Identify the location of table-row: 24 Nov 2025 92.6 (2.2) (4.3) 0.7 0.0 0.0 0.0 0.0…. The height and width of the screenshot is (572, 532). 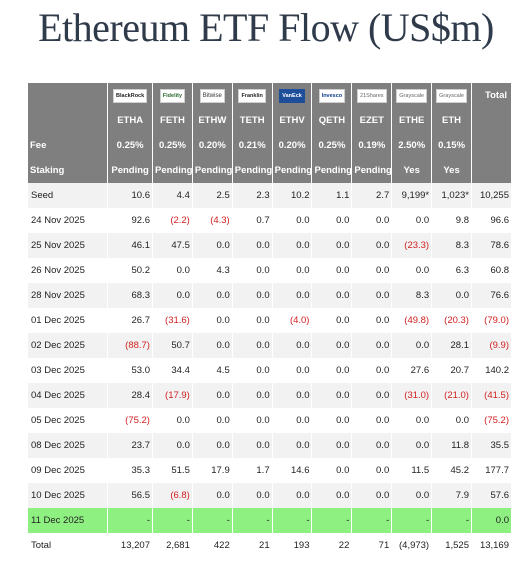
(270, 220).